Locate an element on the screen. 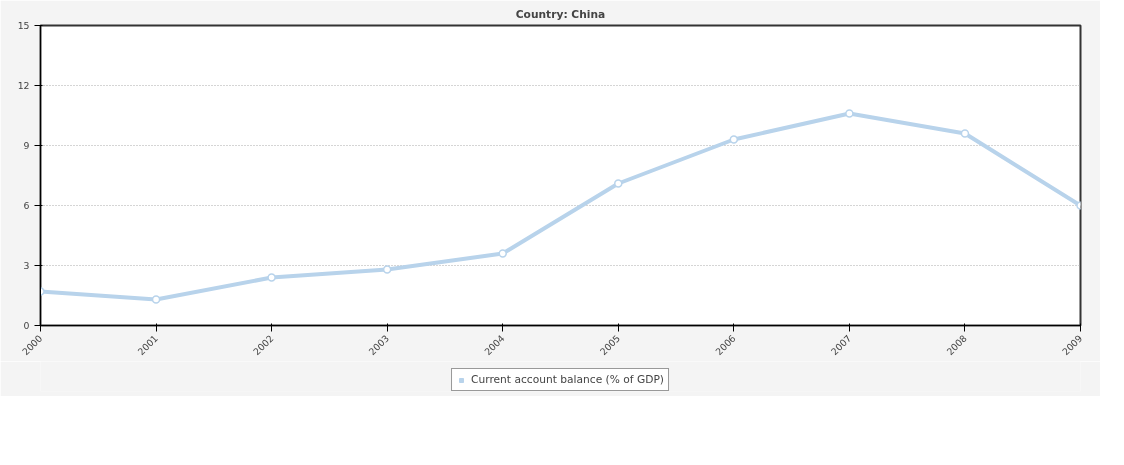 This screenshot has width=1124, height=465. y-tick-label: 12 is located at coordinates (23, 85).